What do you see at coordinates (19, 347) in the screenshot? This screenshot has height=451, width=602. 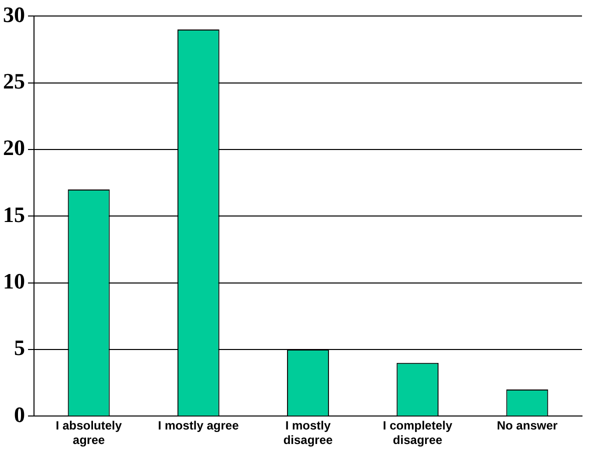 I see `y-tick-label: 5` at bounding box center [19, 347].